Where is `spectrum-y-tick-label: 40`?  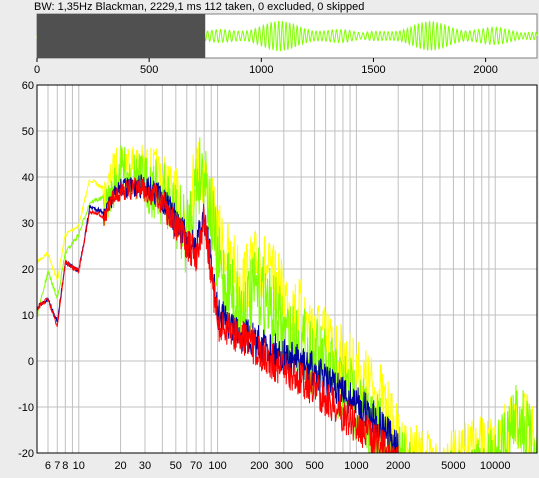
spectrum-y-tick-label: 40 is located at coordinates (28, 178).